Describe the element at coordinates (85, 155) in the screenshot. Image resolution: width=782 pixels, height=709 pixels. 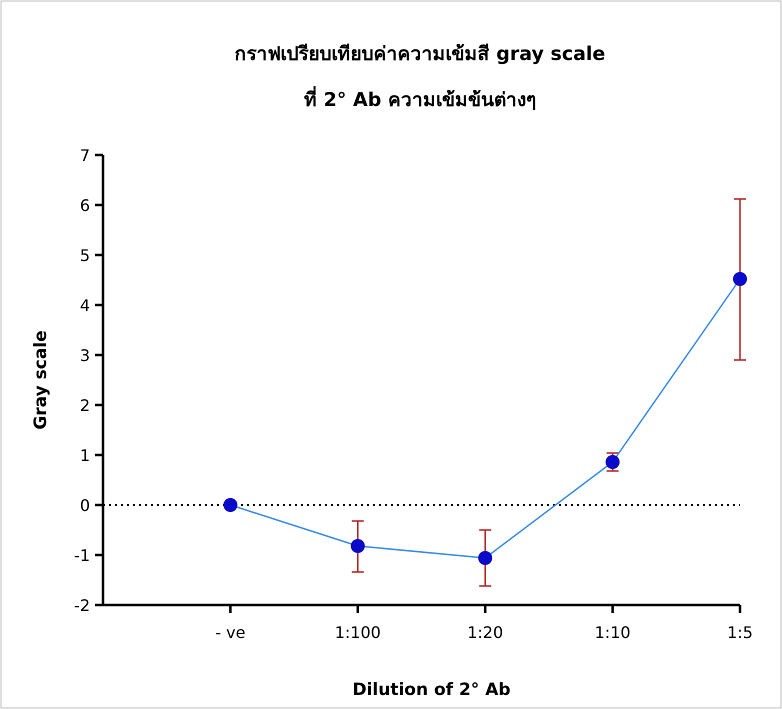
I see `y-tick-label: 7` at that location.